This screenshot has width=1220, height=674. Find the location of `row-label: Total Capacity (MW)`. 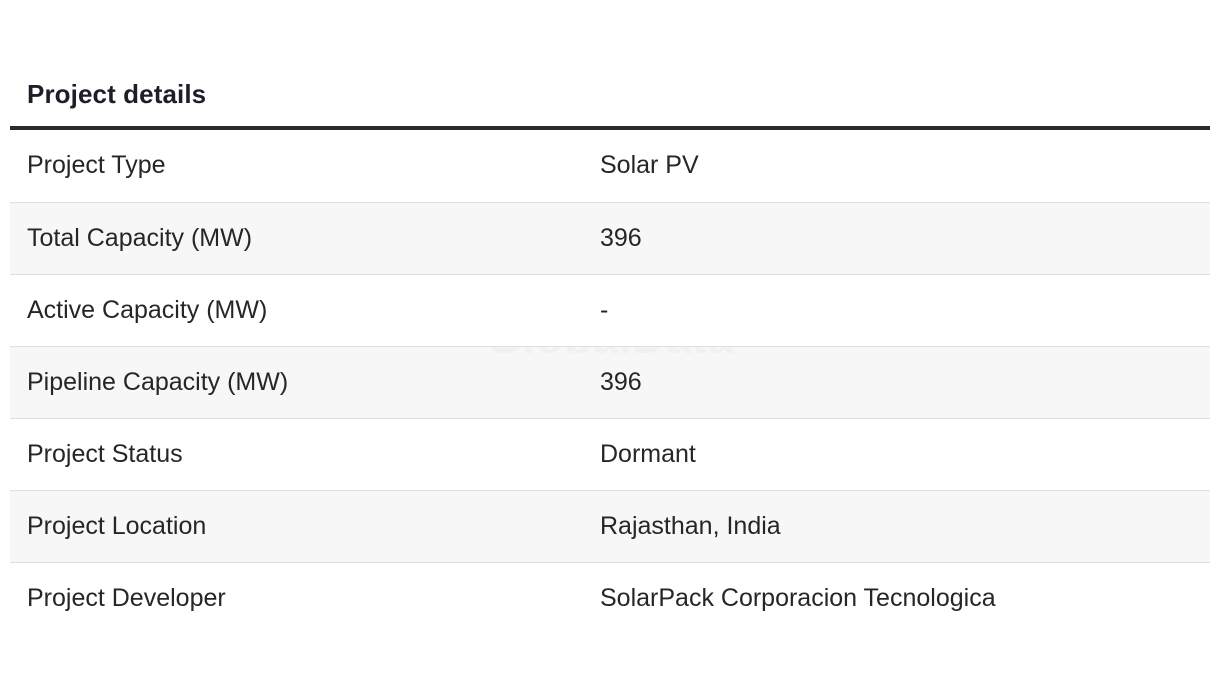

row-label: Total Capacity (MW) is located at coordinates (297, 237).